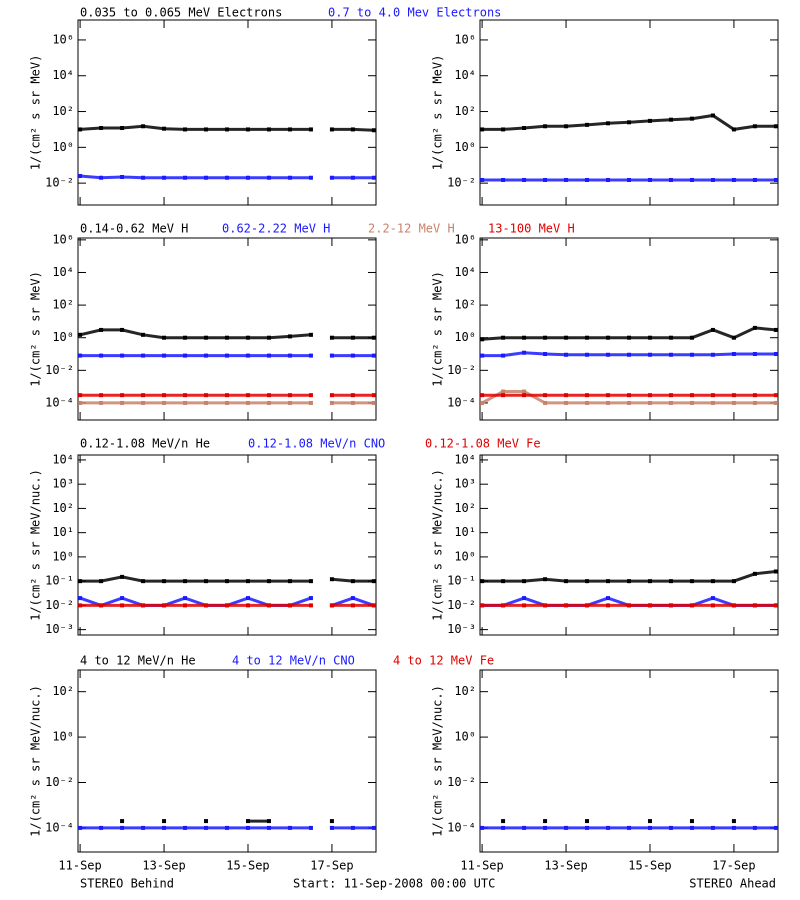 This screenshot has height=900, width=800. I want to click on legend-label: 0.14-0.62 MeV H, so click(134, 229).